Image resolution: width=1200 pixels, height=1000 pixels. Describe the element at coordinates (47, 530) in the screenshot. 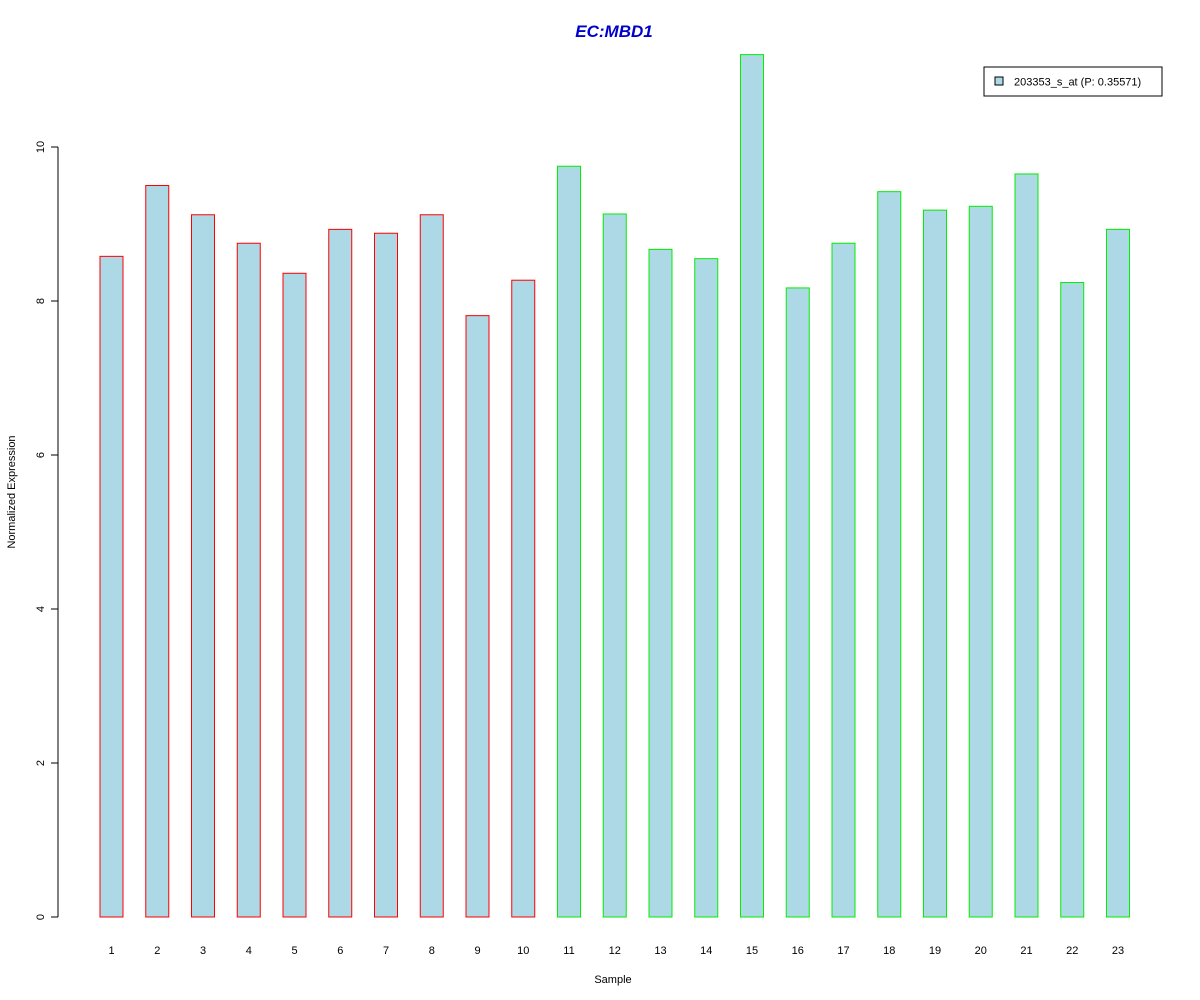

I see `y-axis: 0 2 4 6 8 10` at that location.